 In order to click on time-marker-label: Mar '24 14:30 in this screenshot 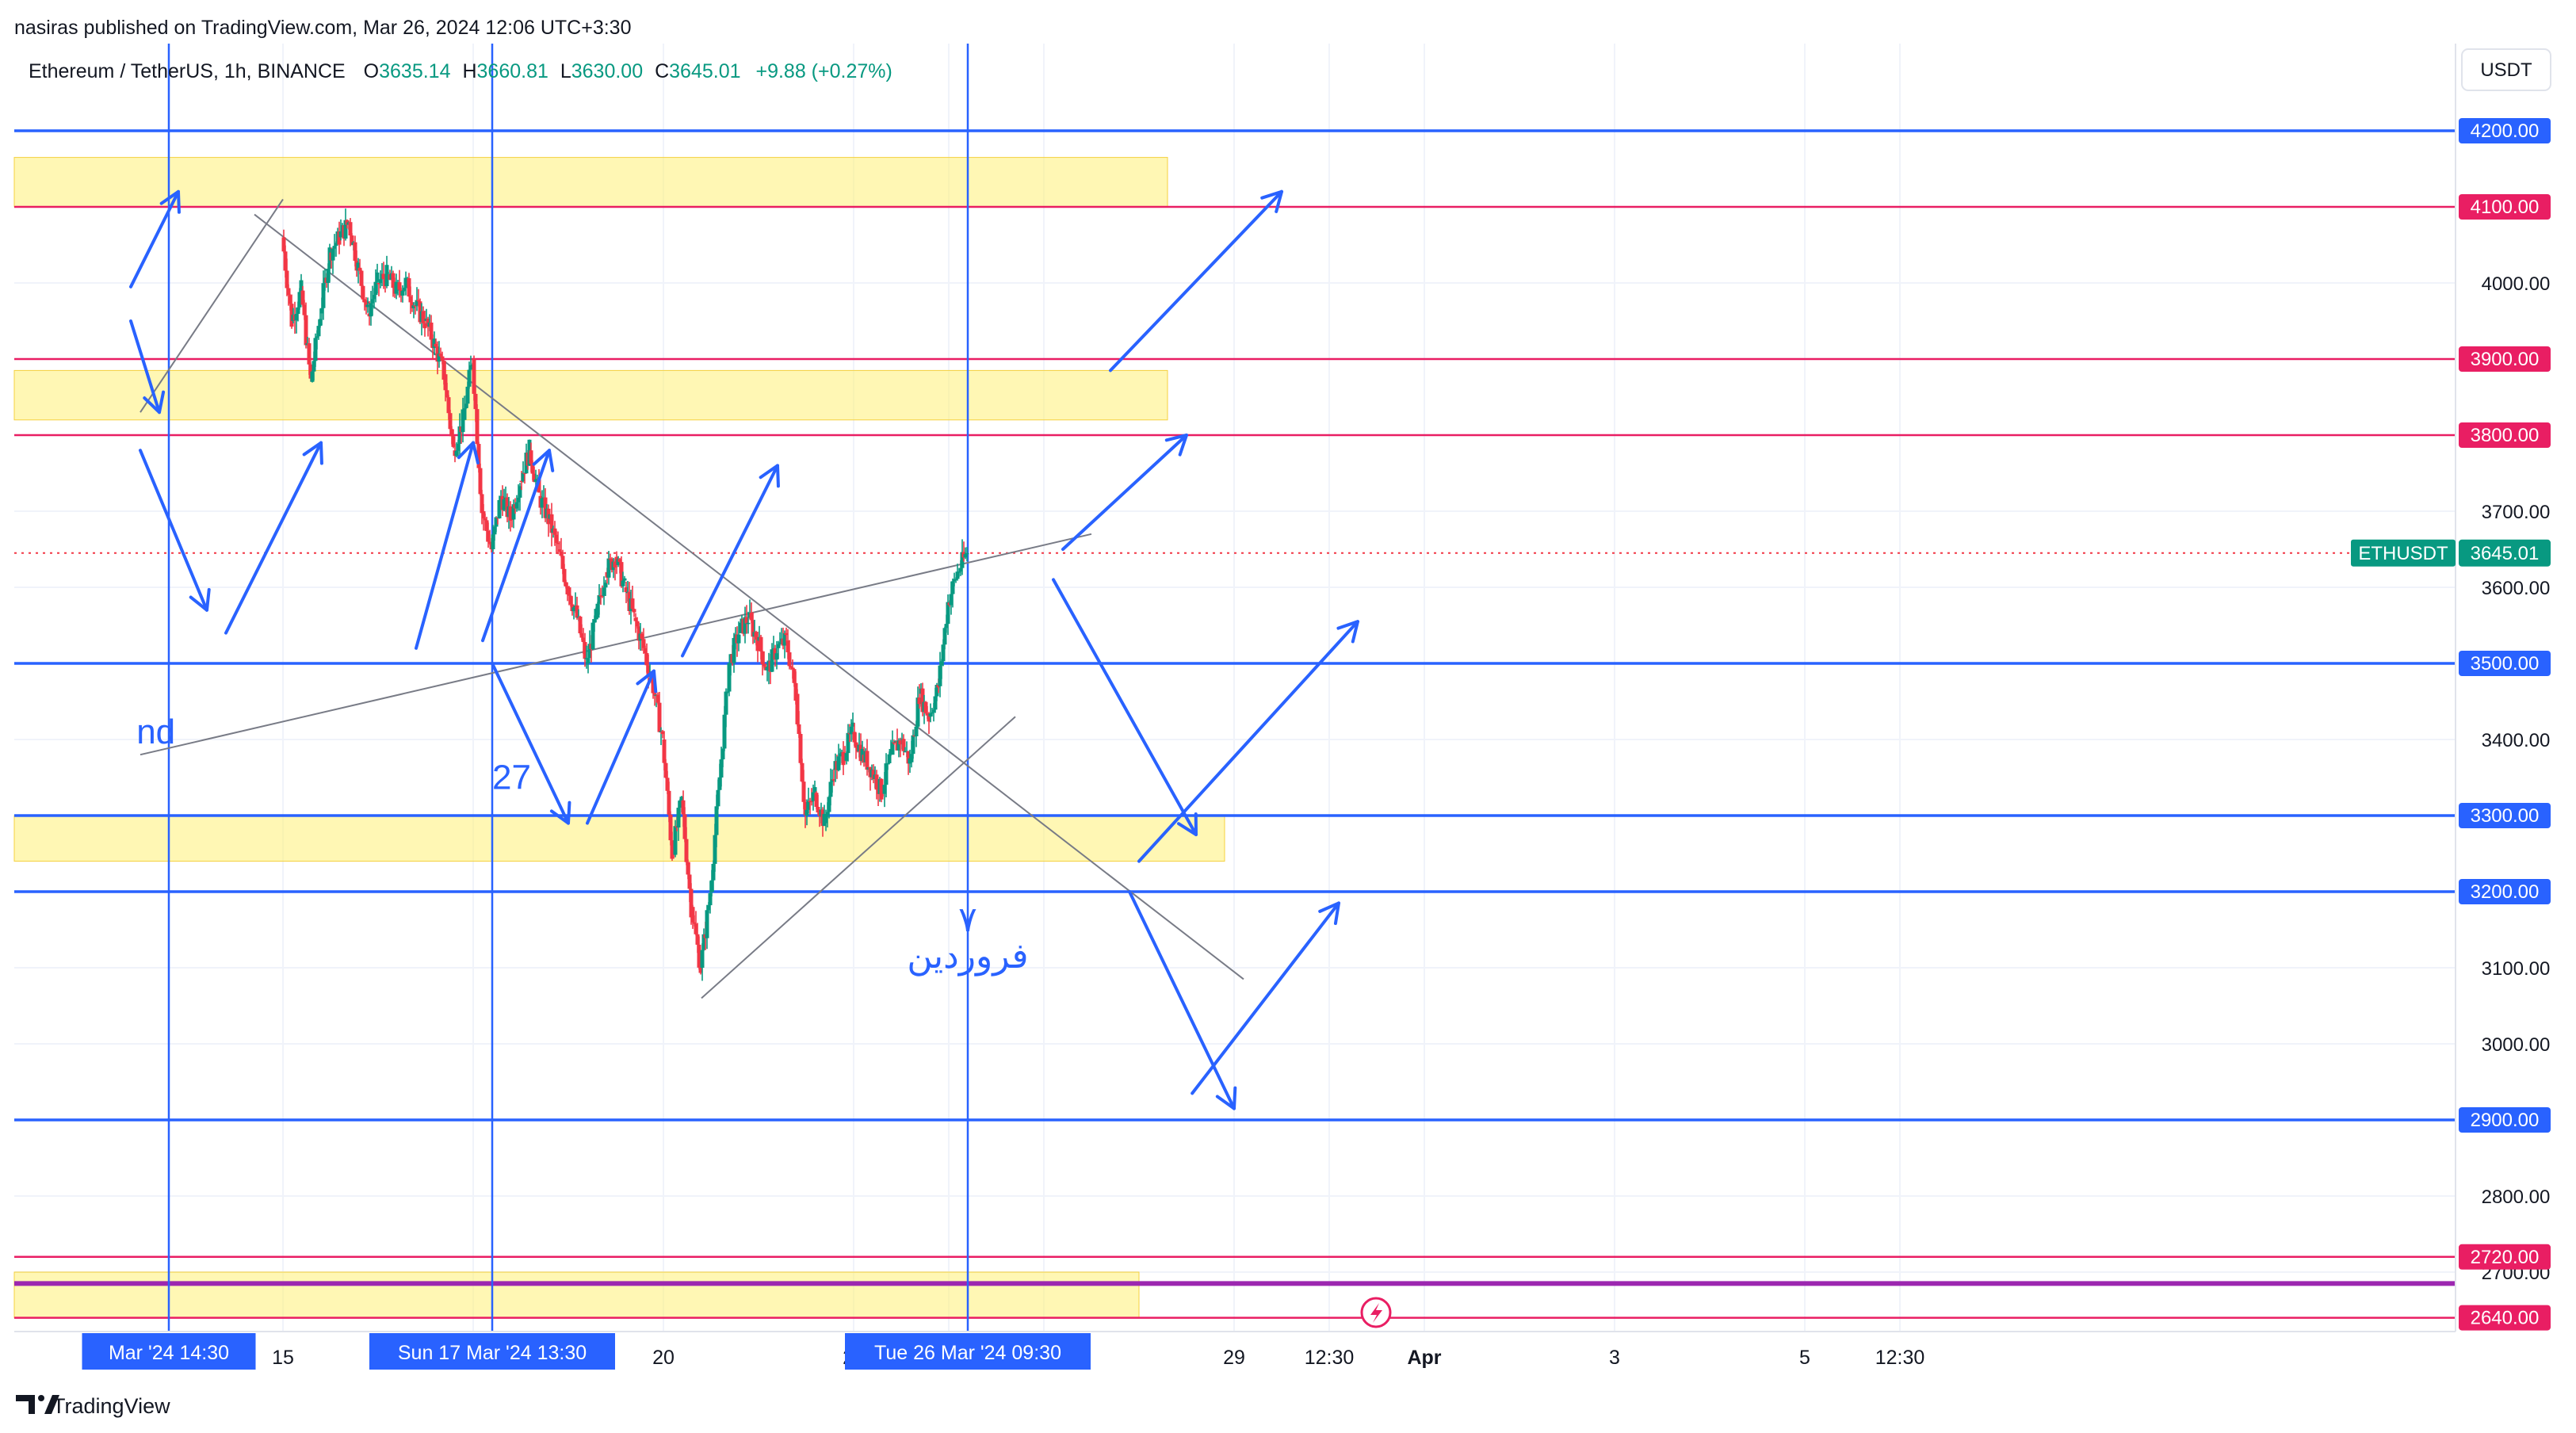, I will do `click(169, 1353)`.